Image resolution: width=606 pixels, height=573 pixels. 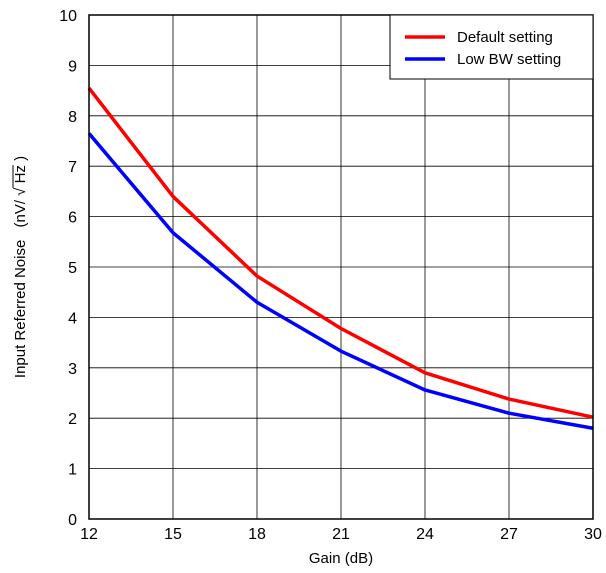 I want to click on x-tick-label: 12, so click(x=89, y=534).